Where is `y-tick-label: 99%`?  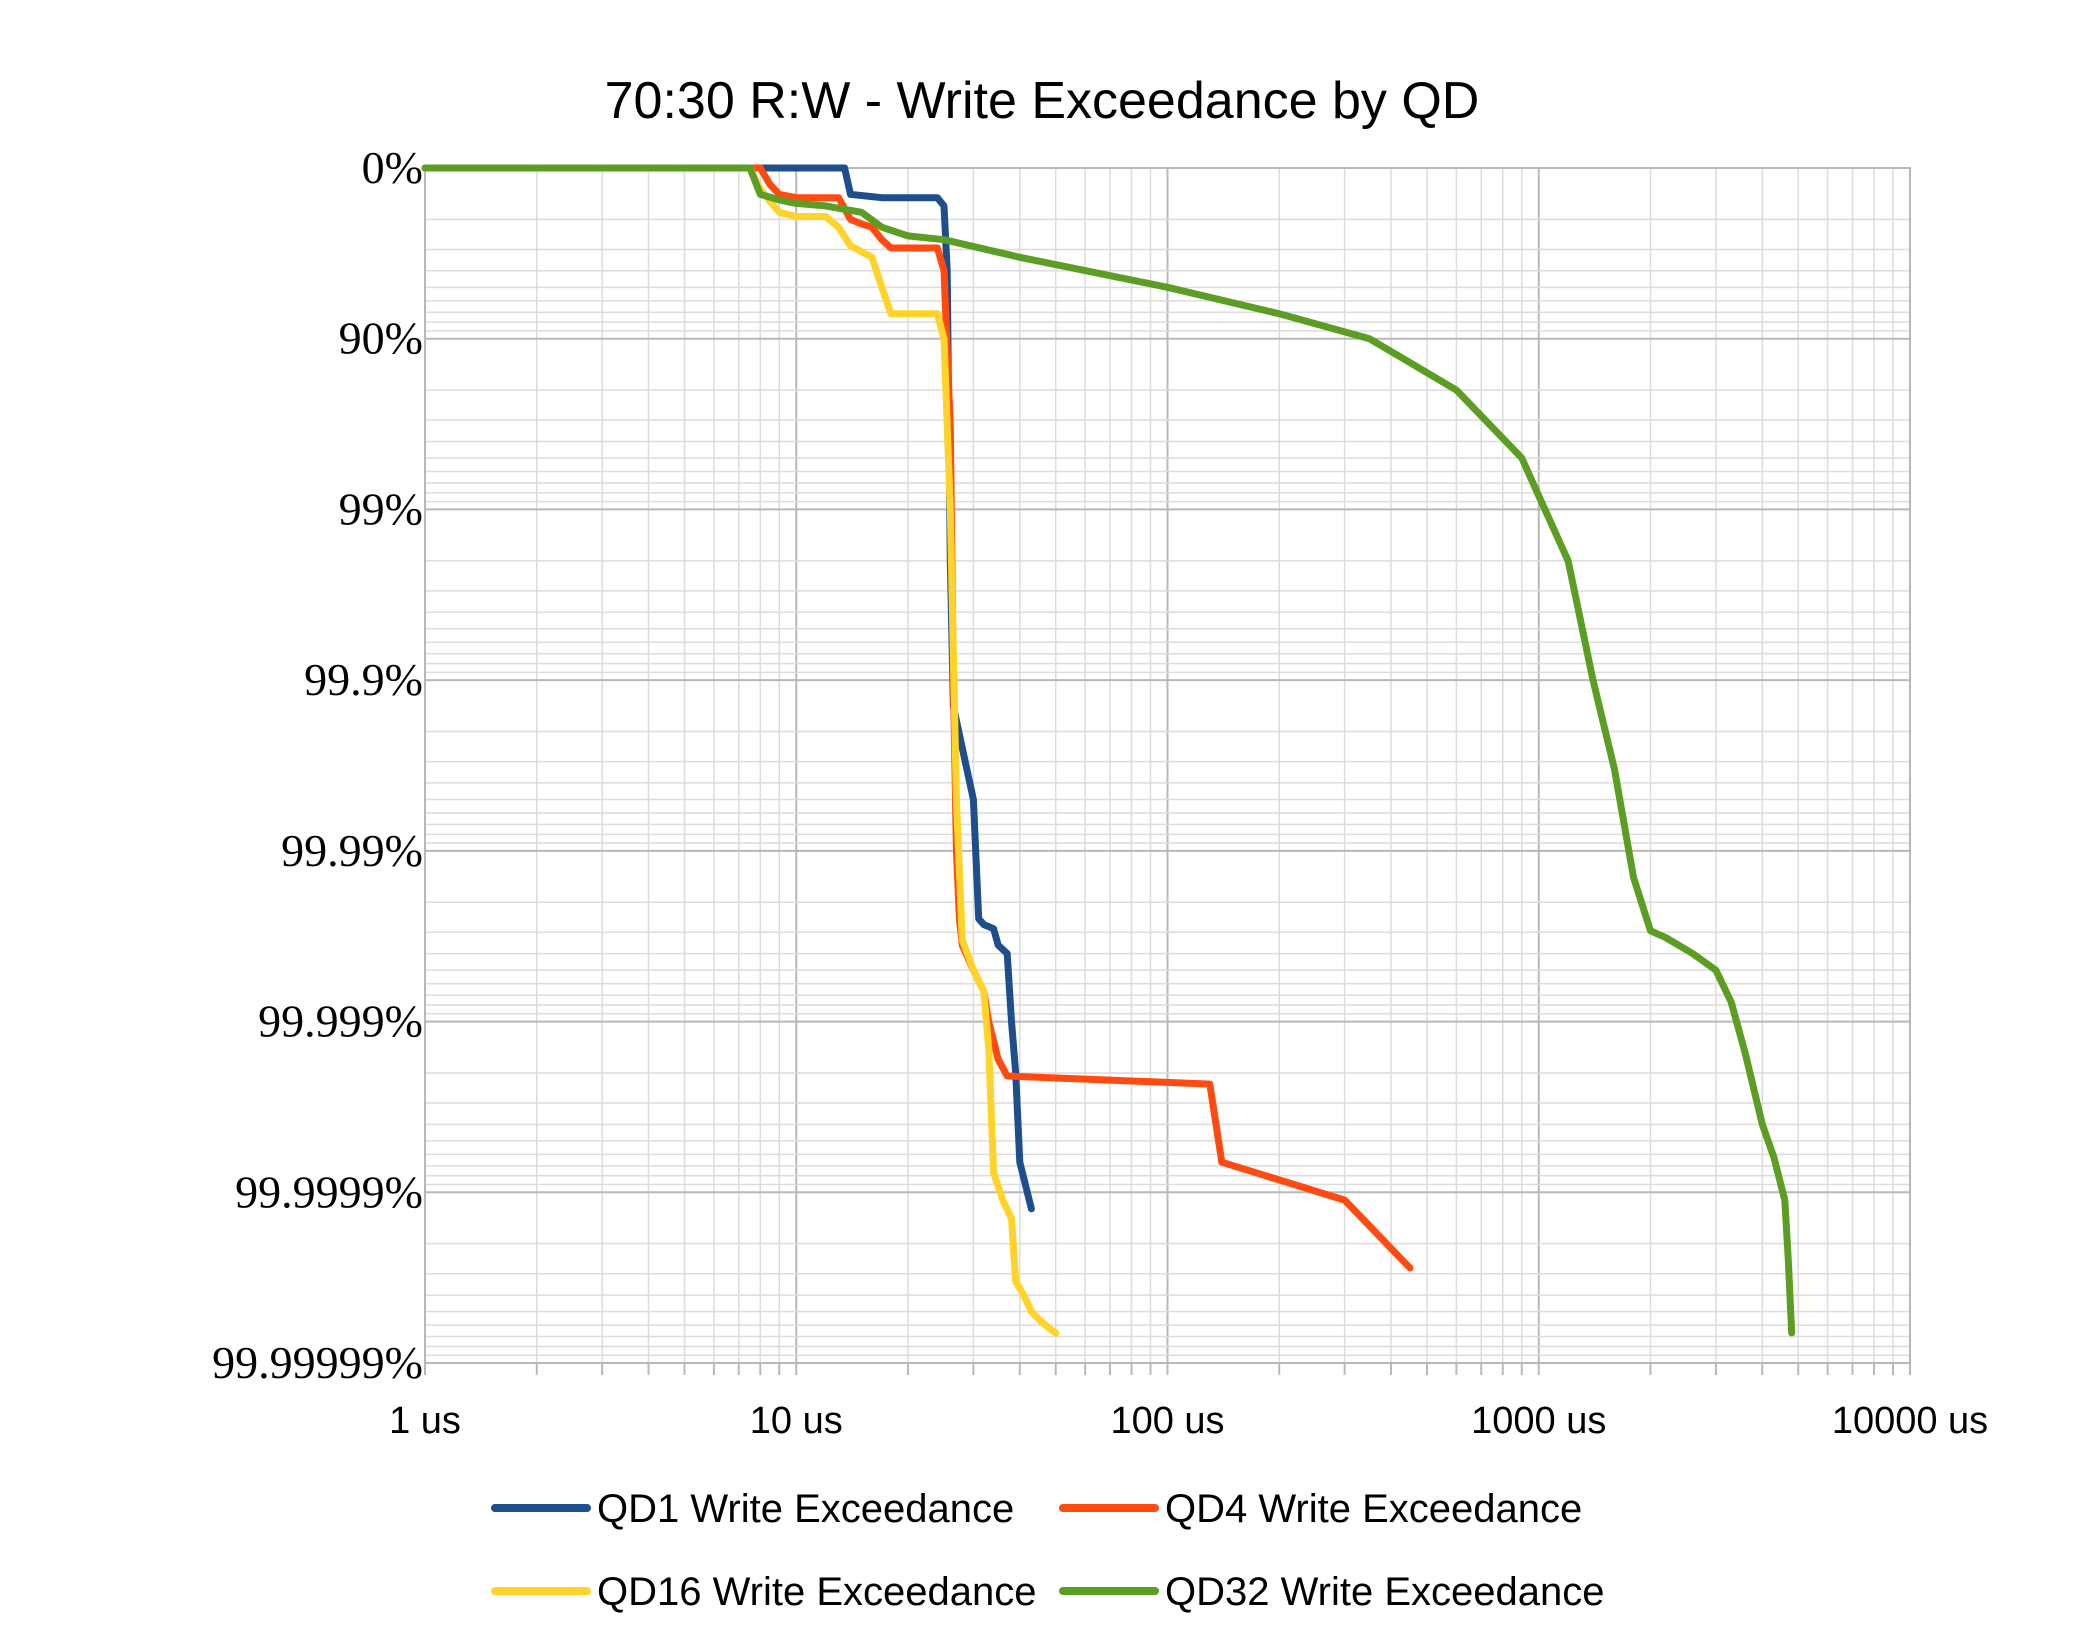 y-tick-label: 99% is located at coordinates (381, 508).